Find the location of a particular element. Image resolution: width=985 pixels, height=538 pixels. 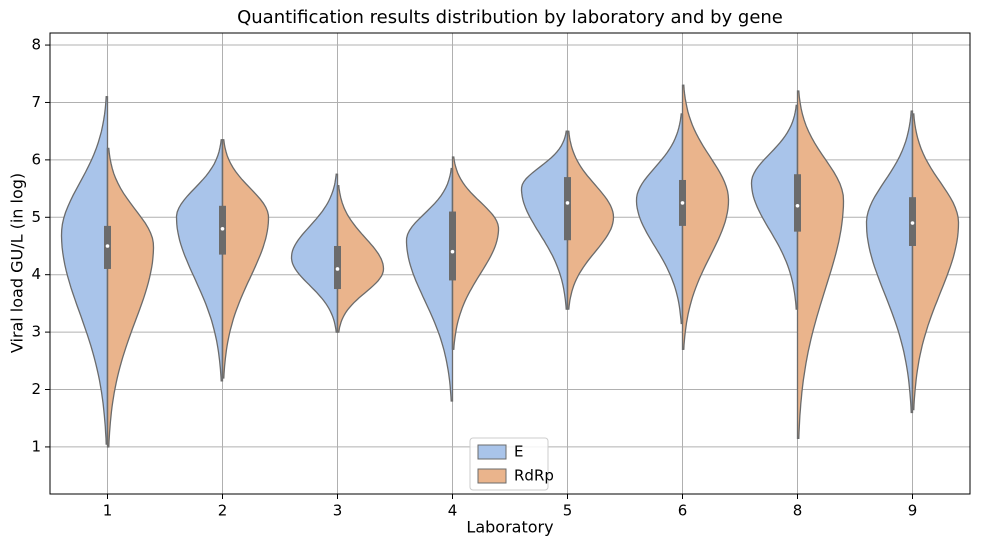

y-tick-label: 6 is located at coordinates (36, 159).